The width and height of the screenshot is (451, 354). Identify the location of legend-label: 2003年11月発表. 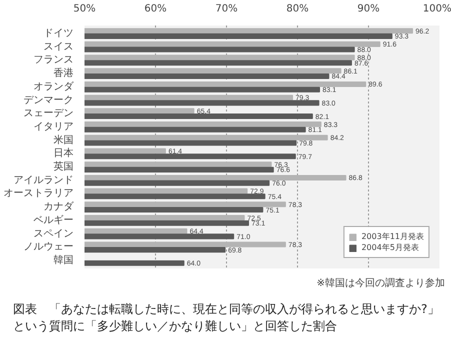
(392, 236).